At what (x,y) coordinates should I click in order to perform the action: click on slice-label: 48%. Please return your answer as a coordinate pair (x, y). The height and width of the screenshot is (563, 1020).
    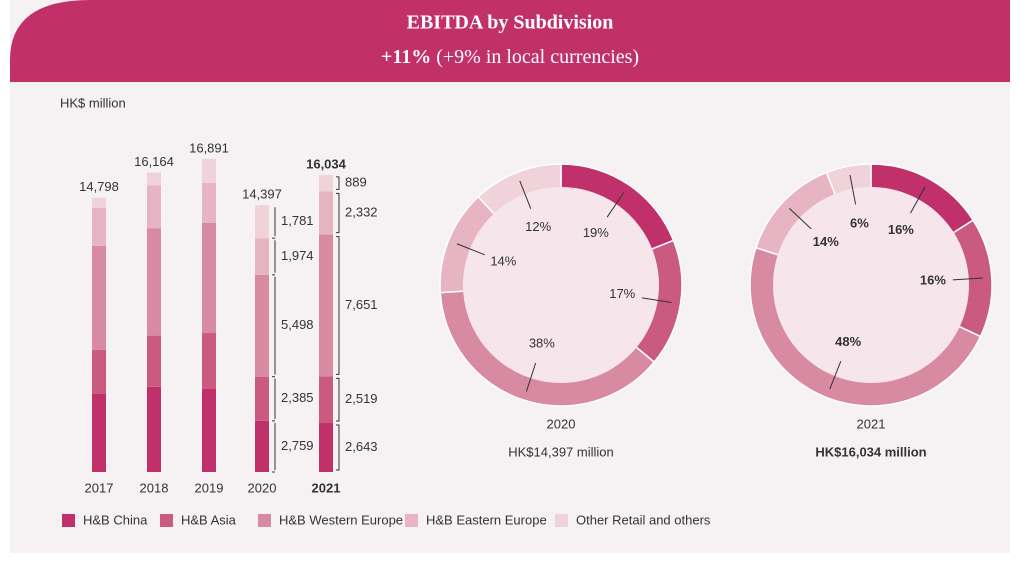
    Looking at the image, I should click on (848, 341).